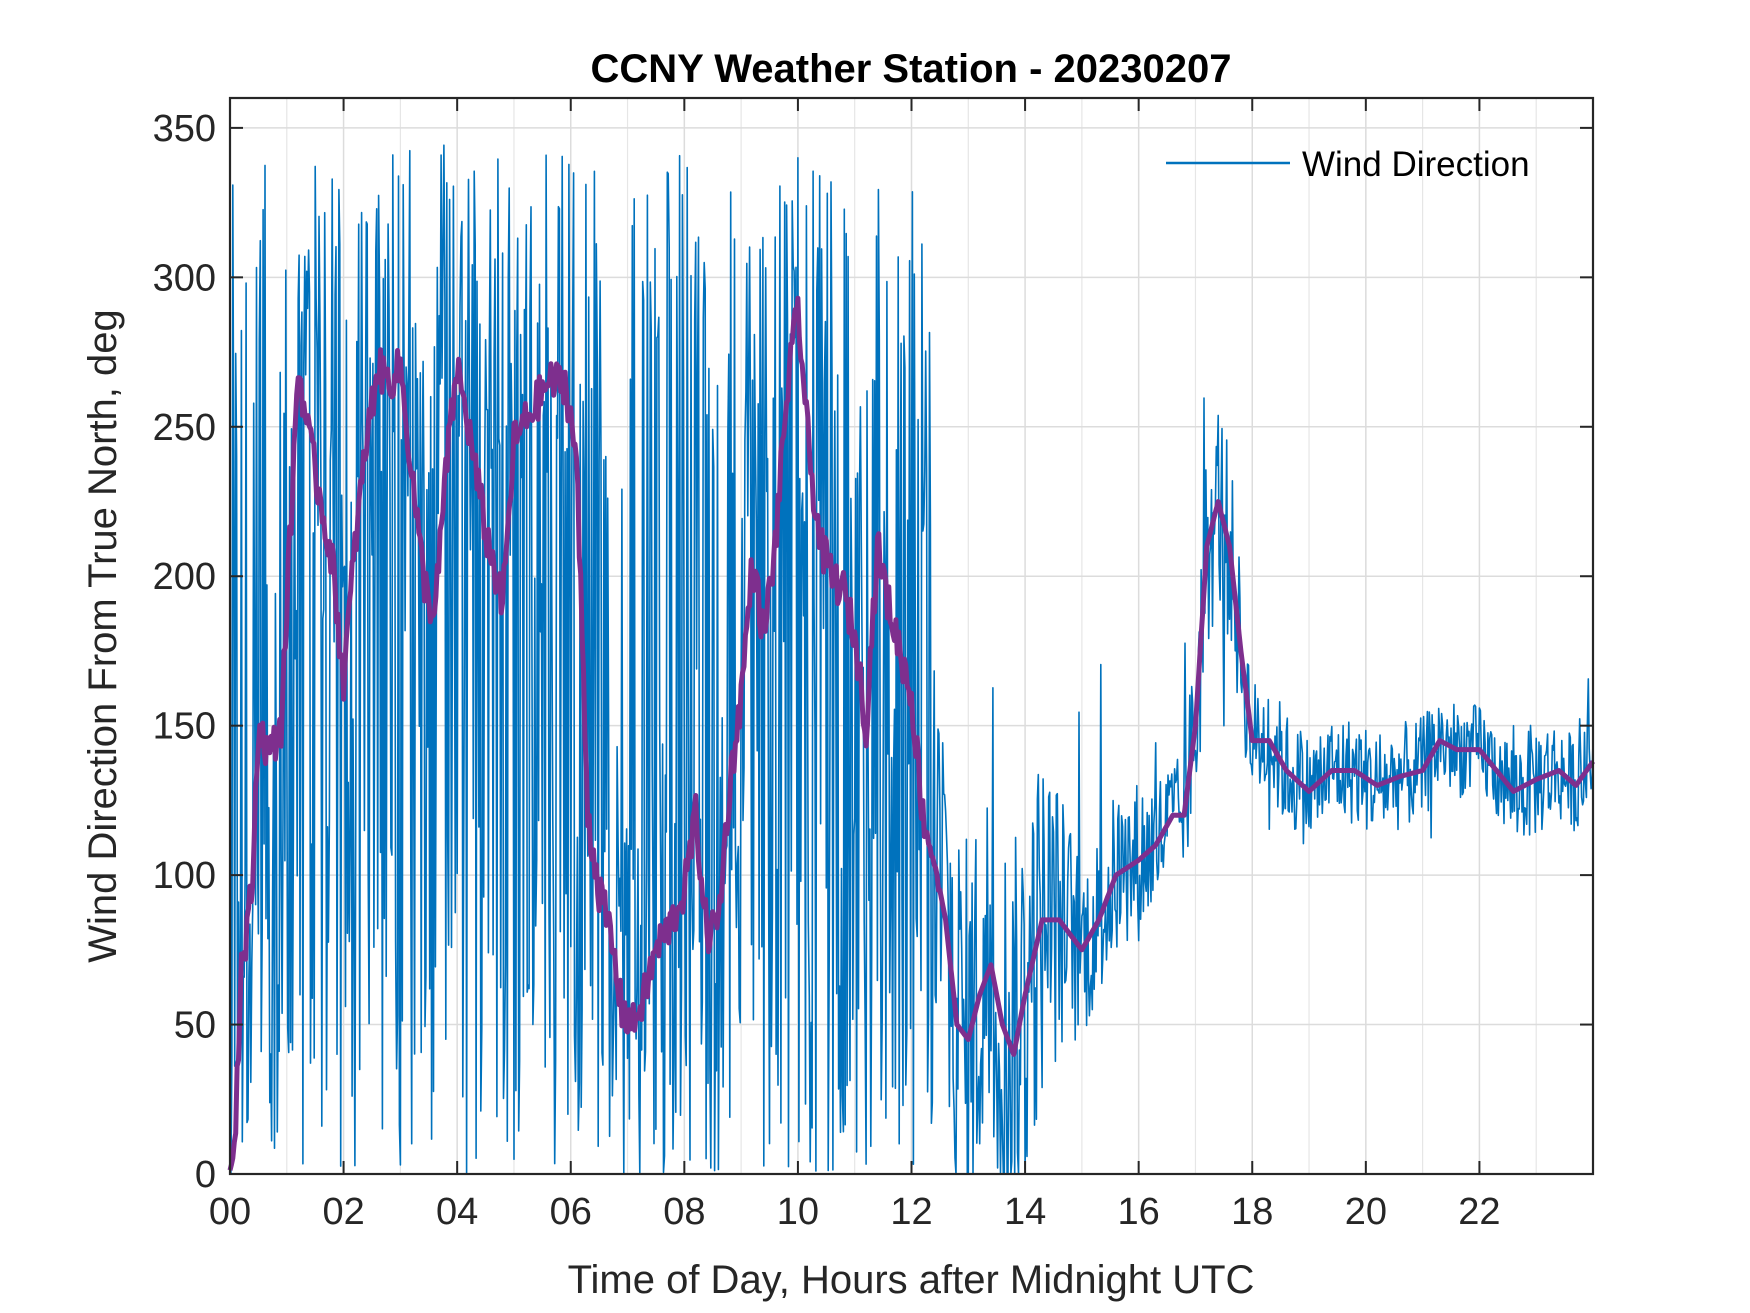 This screenshot has width=1750, height=1313. Describe the element at coordinates (1025, 1212) in the screenshot. I see `x-tick-label: 14` at that location.